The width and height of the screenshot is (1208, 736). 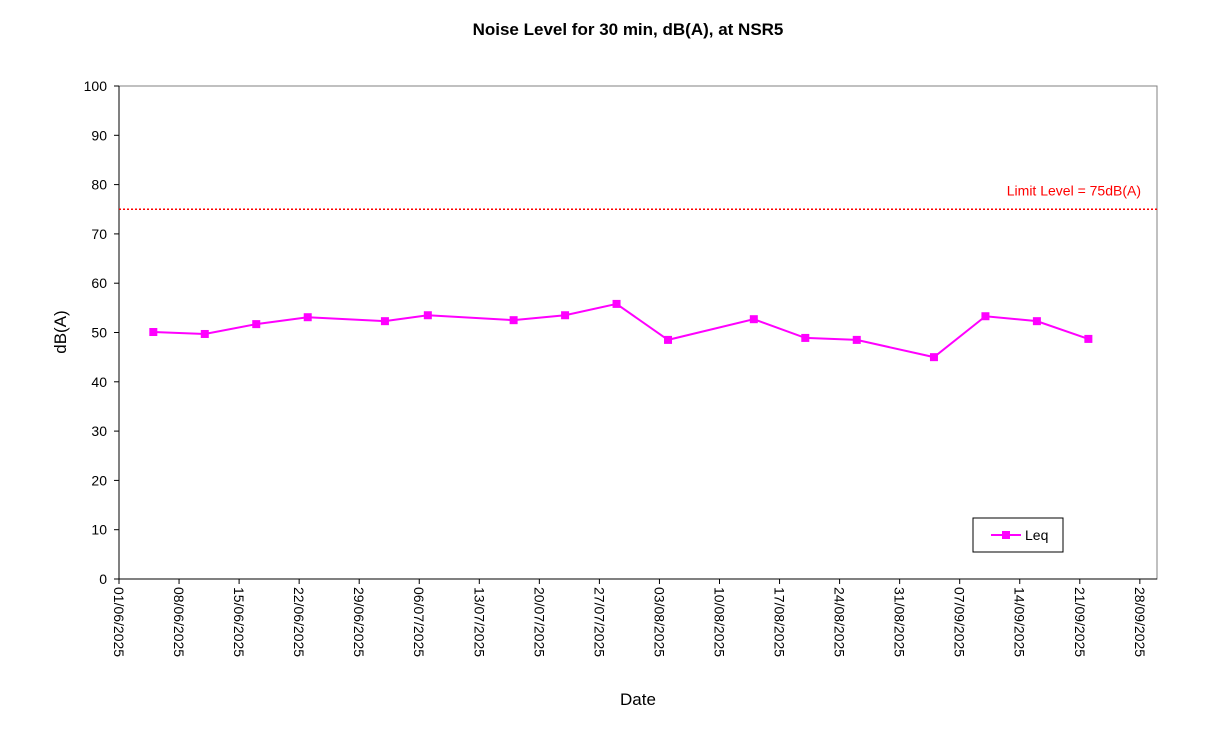 I want to click on y-tick-label: 50, so click(x=99, y=333).